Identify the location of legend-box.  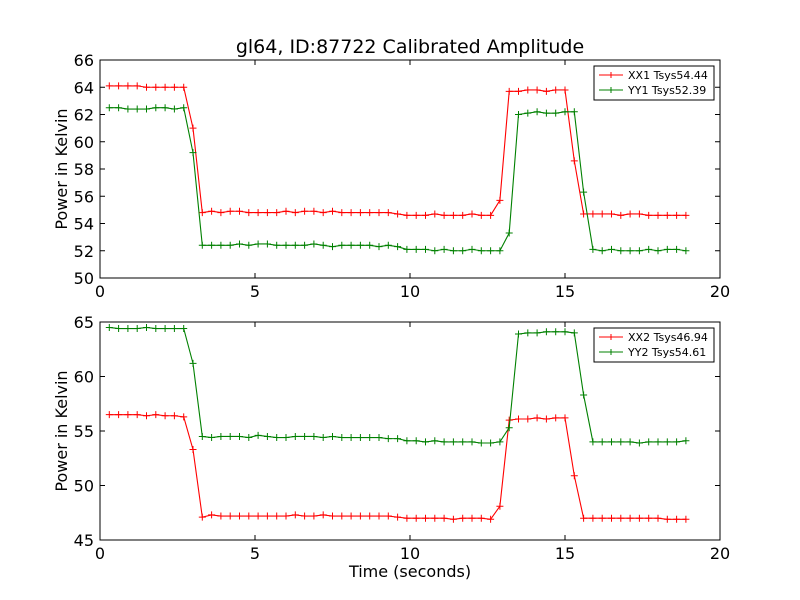
(654, 345).